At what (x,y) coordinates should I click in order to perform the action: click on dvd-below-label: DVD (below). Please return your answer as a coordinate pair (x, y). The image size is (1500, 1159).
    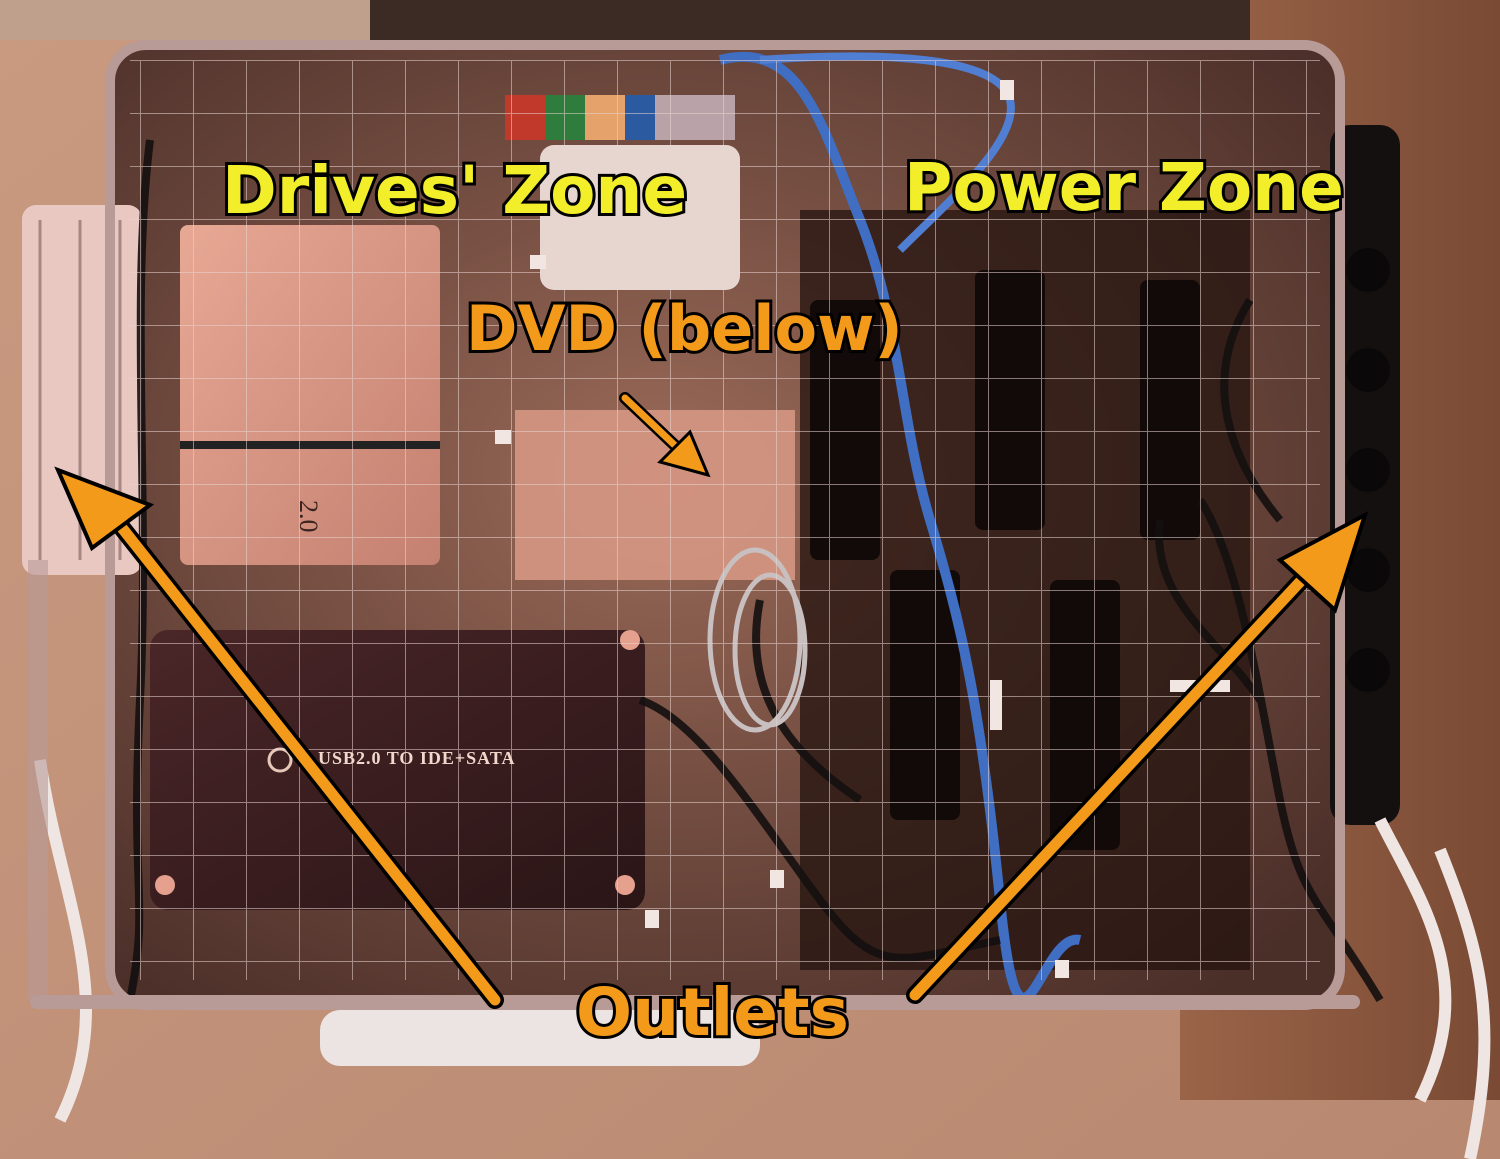
    Looking at the image, I should click on (684, 328).